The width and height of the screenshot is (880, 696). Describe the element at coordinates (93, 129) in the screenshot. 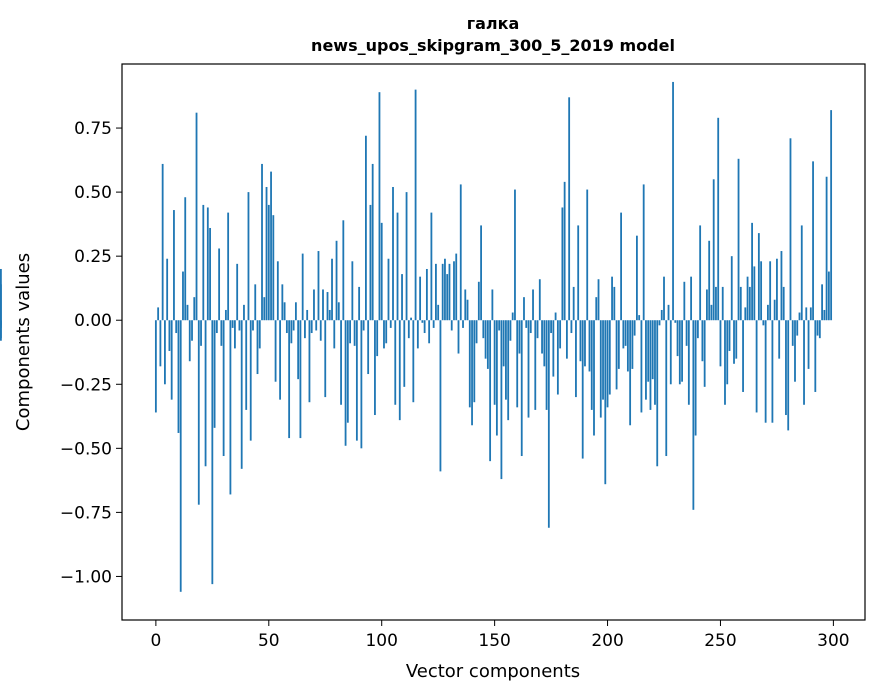

I see `y-tick-label: 0.75` at that location.